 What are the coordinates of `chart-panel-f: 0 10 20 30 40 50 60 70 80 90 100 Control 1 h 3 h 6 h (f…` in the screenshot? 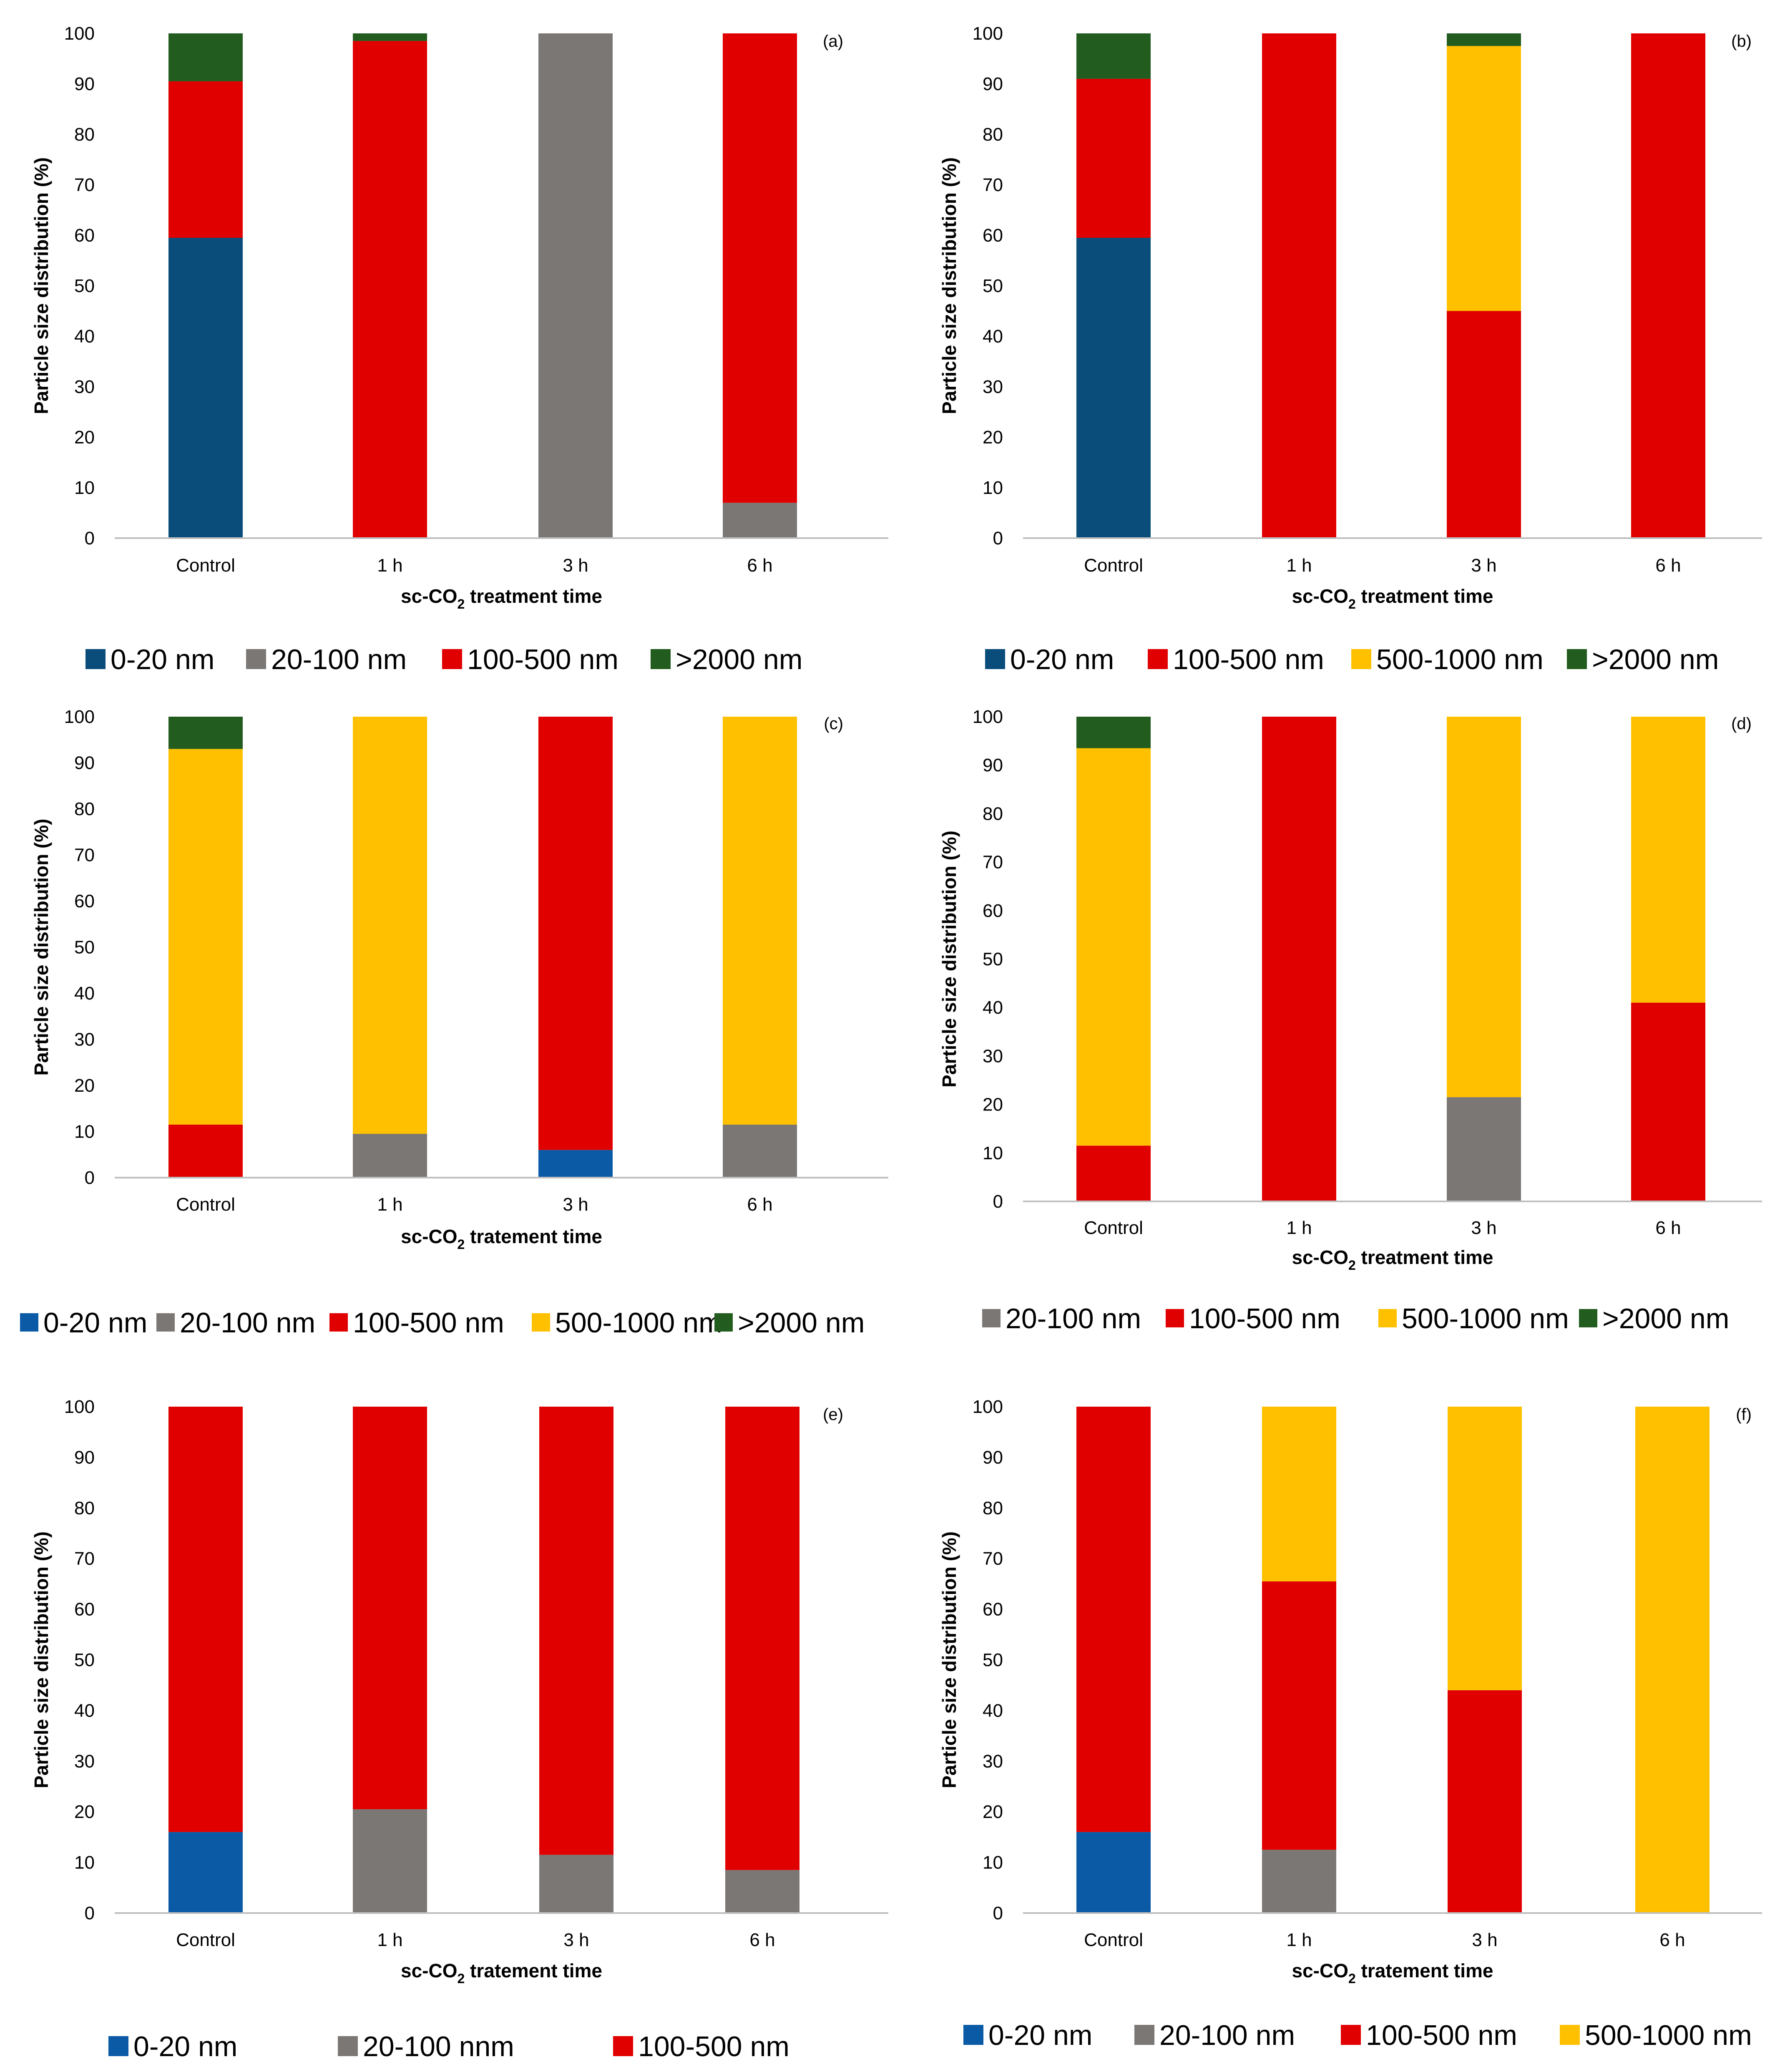 It's located at (1350, 1724).